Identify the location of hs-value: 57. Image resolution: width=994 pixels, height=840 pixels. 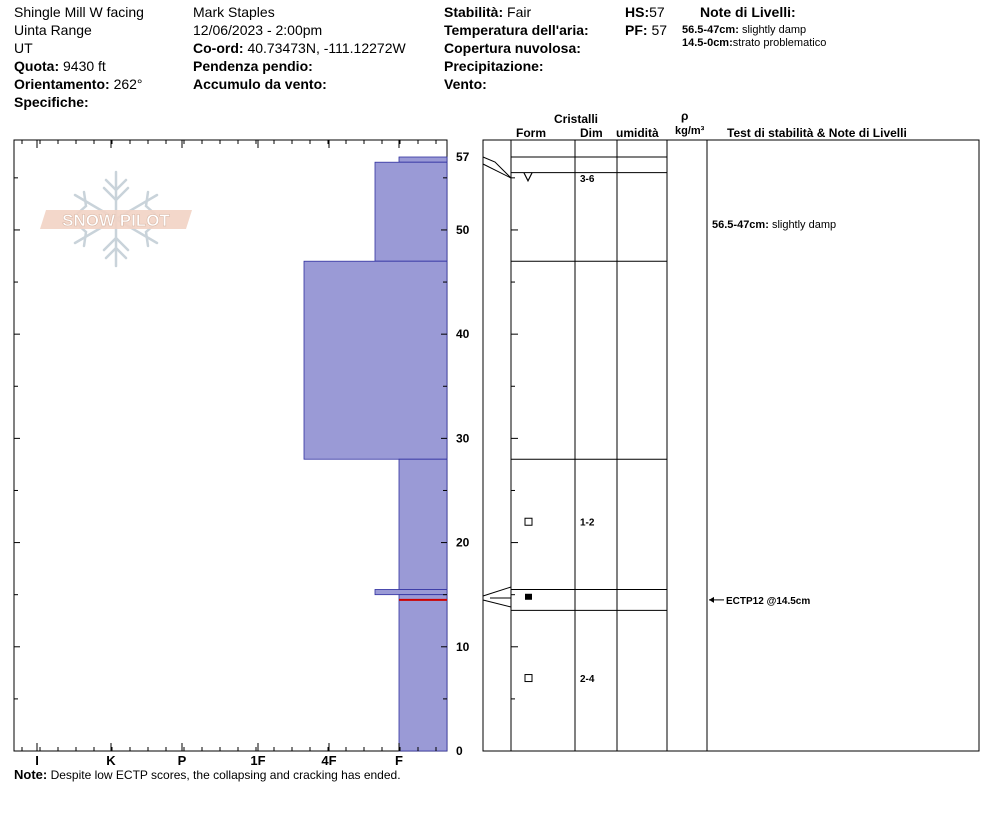
(657, 12).